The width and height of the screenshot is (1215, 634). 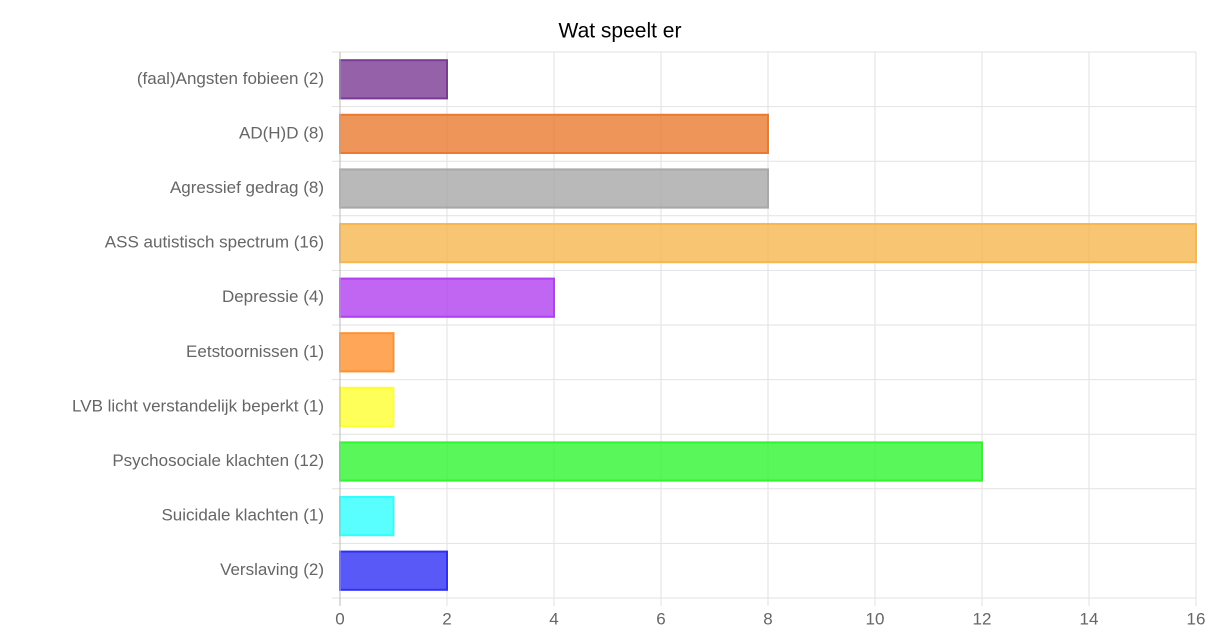 What do you see at coordinates (198, 405) in the screenshot?
I see `y-tick-label: LVB licht verstandelijk beperkt (1)` at bounding box center [198, 405].